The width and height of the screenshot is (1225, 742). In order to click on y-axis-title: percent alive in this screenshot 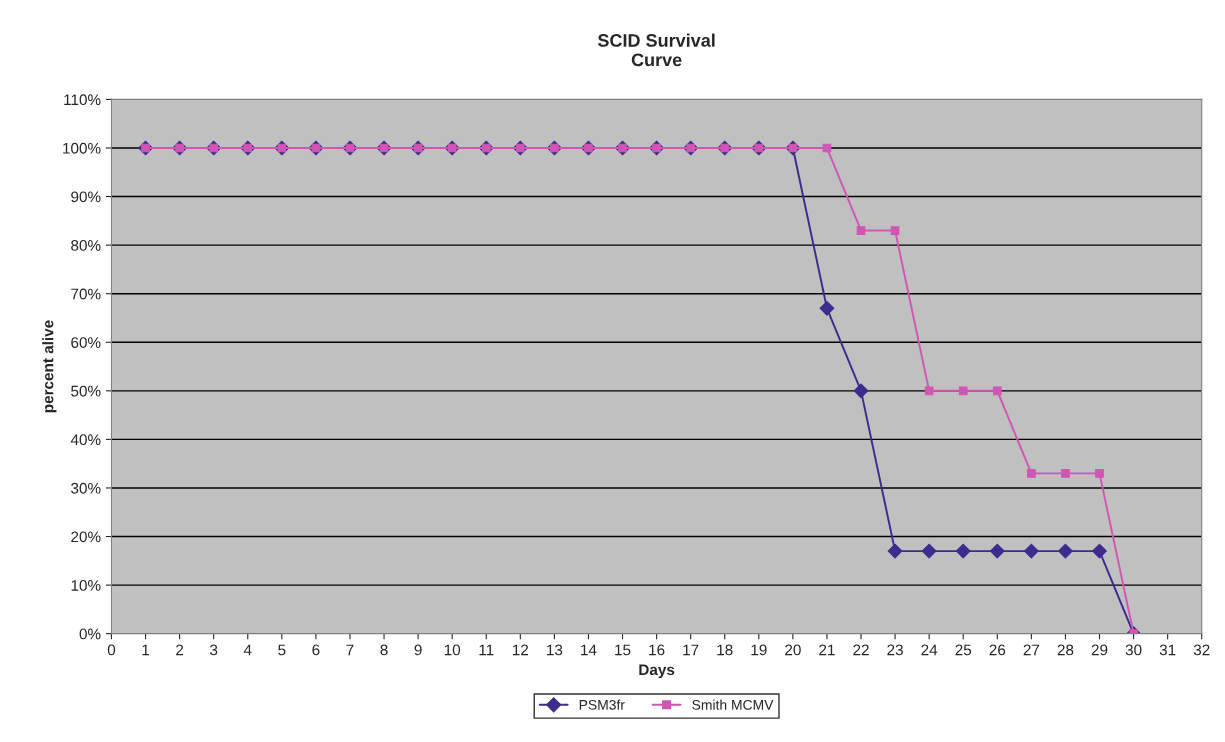, I will do `click(49, 366)`.